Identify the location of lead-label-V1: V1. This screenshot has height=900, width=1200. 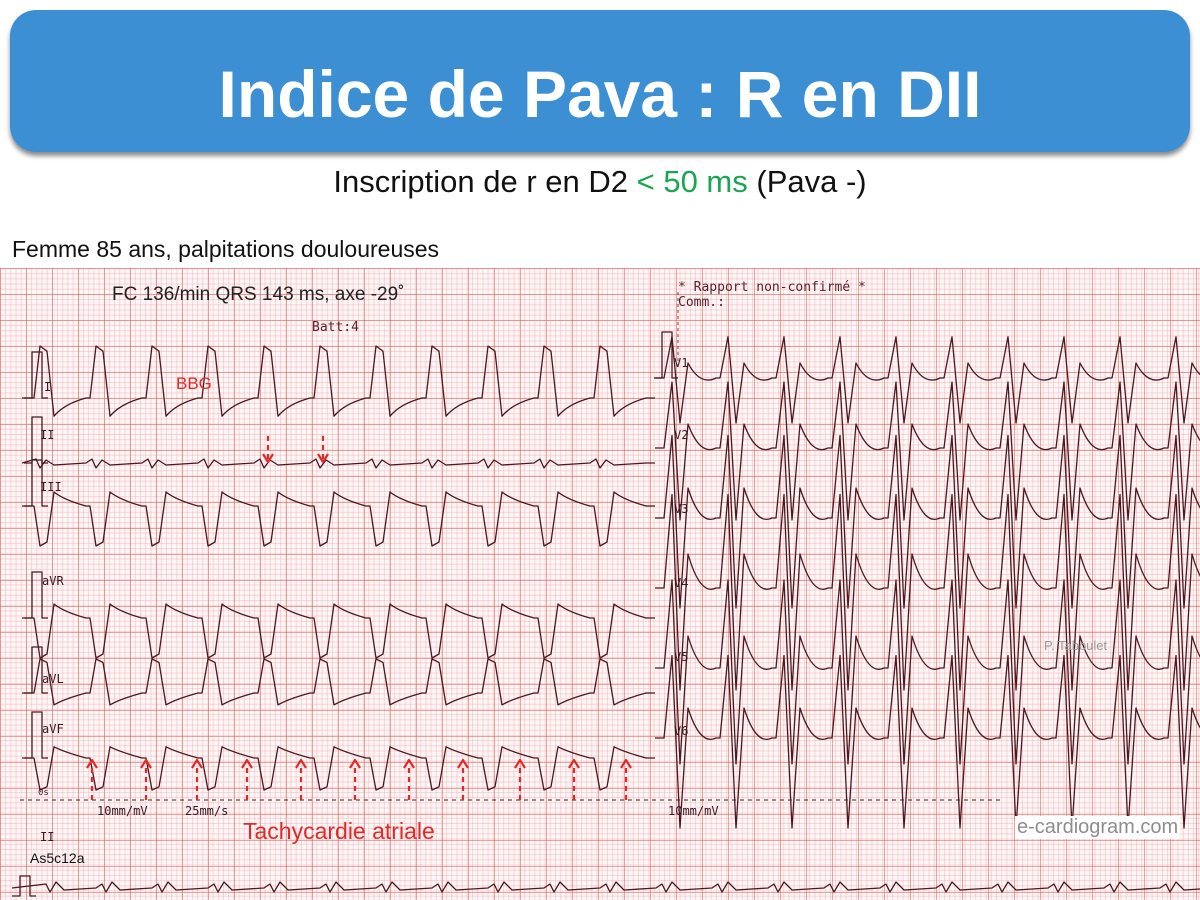
(681, 363).